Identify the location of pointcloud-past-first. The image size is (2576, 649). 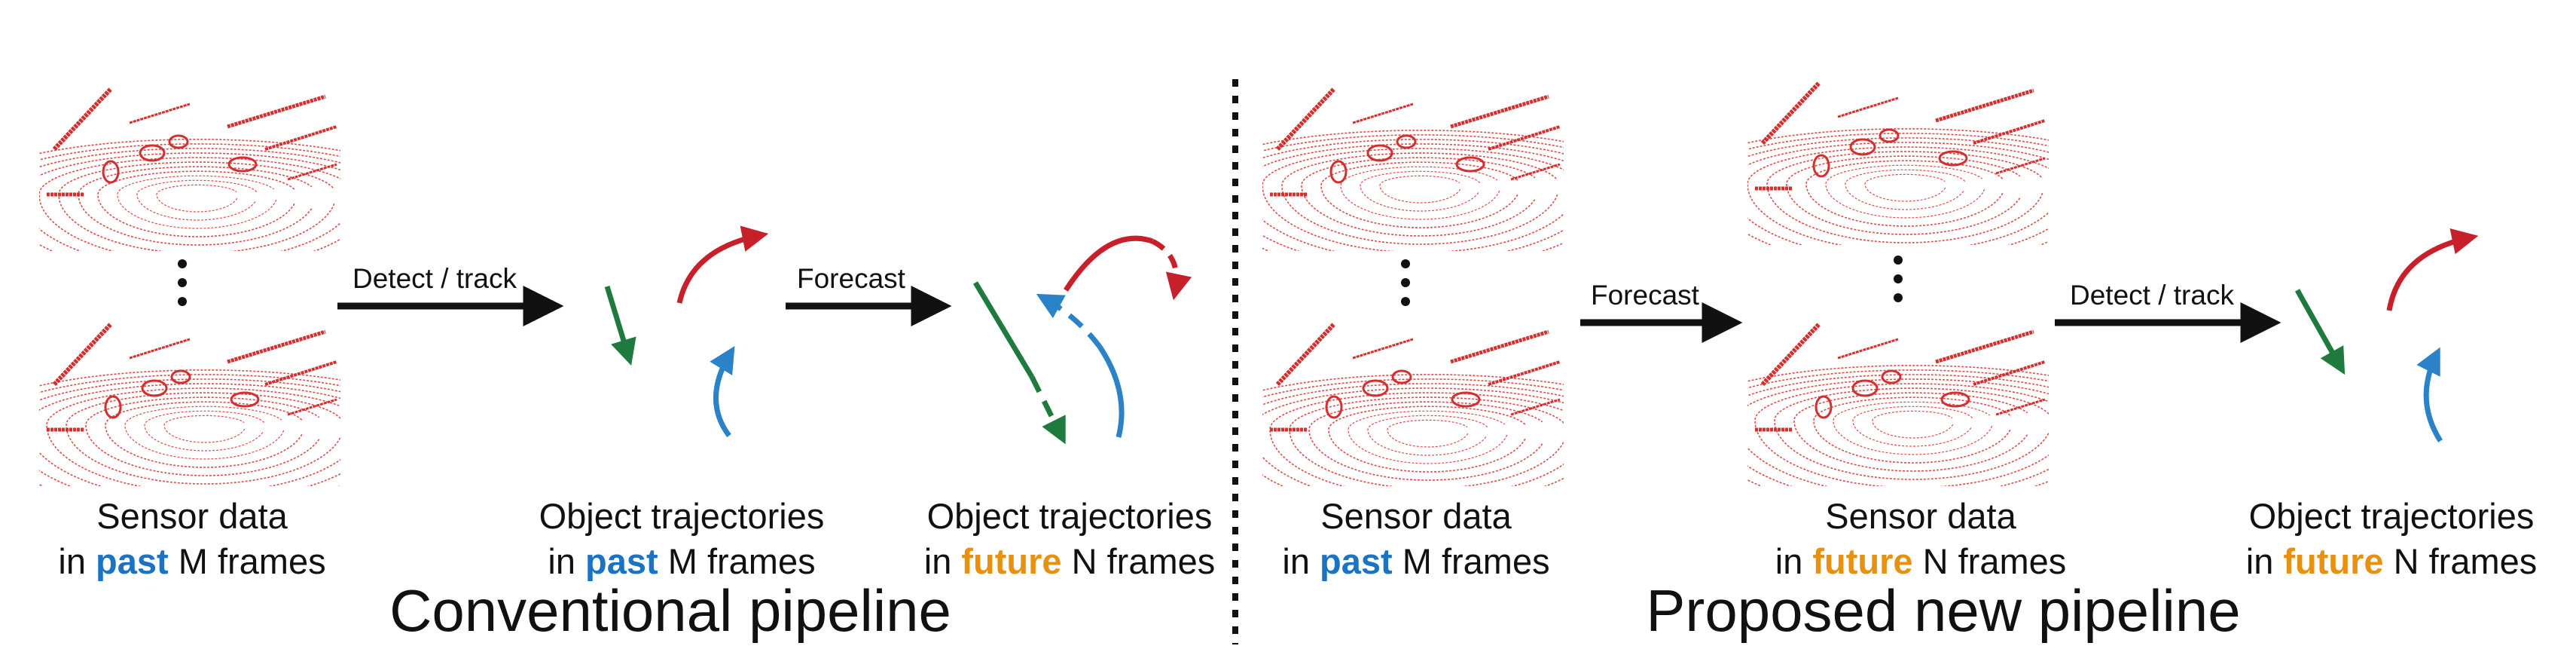
(190, 166).